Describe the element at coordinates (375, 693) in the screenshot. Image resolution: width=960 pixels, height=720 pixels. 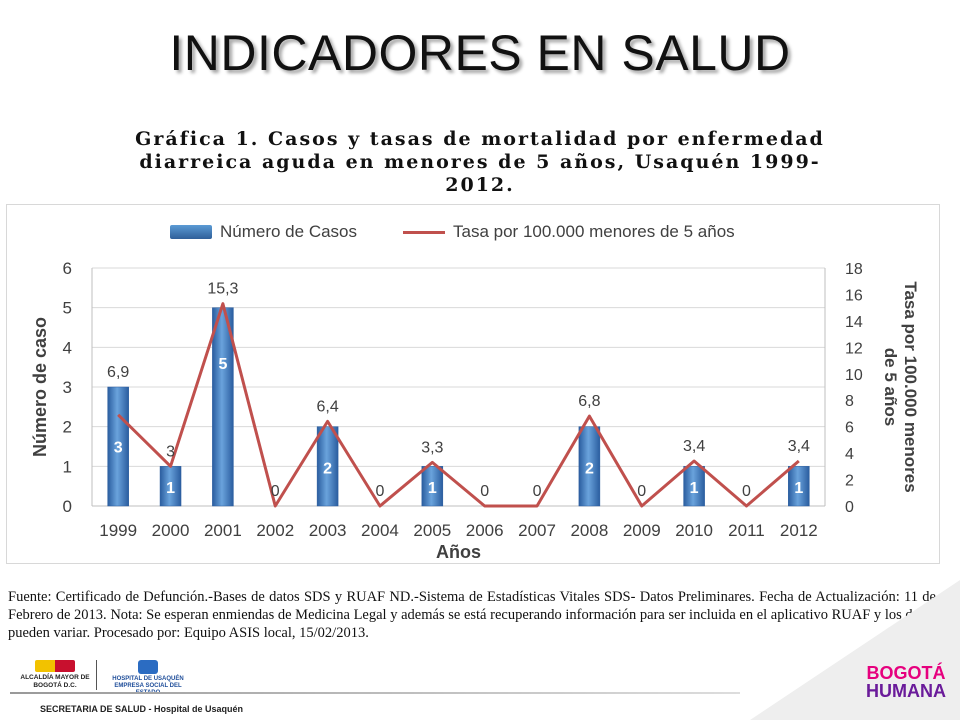
I see `footer-rule` at that location.